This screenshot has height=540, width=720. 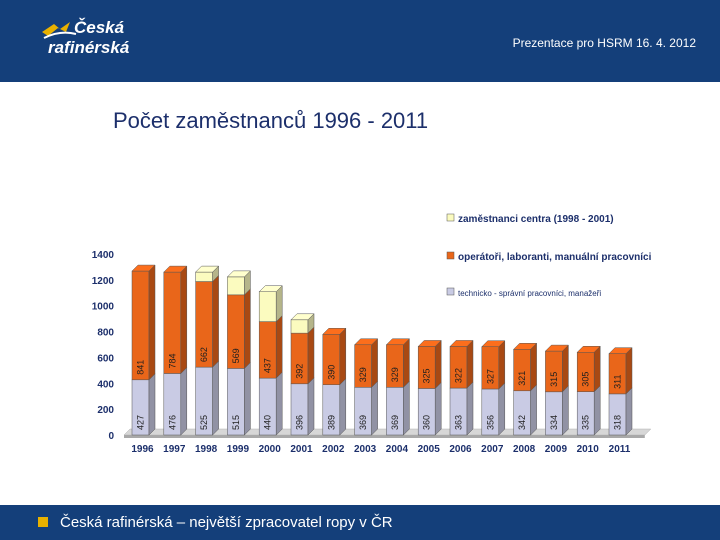 I want to click on x-tick-label: 2003, so click(x=365, y=449).